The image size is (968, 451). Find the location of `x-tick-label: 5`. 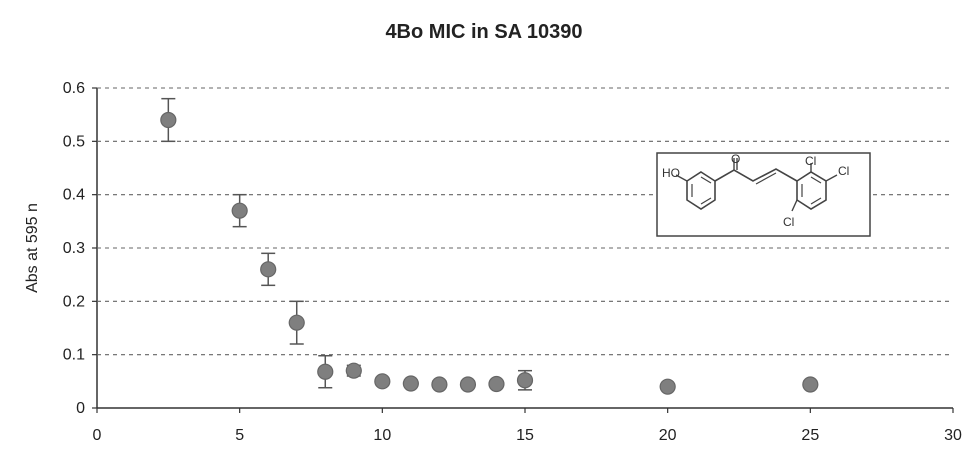

x-tick-label: 5 is located at coordinates (239, 435).